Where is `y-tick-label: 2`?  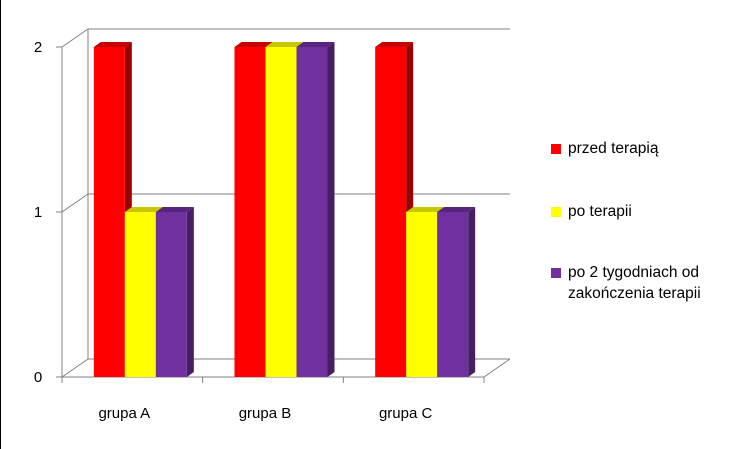
y-tick-label: 2 is located at coordinates (38, 47).